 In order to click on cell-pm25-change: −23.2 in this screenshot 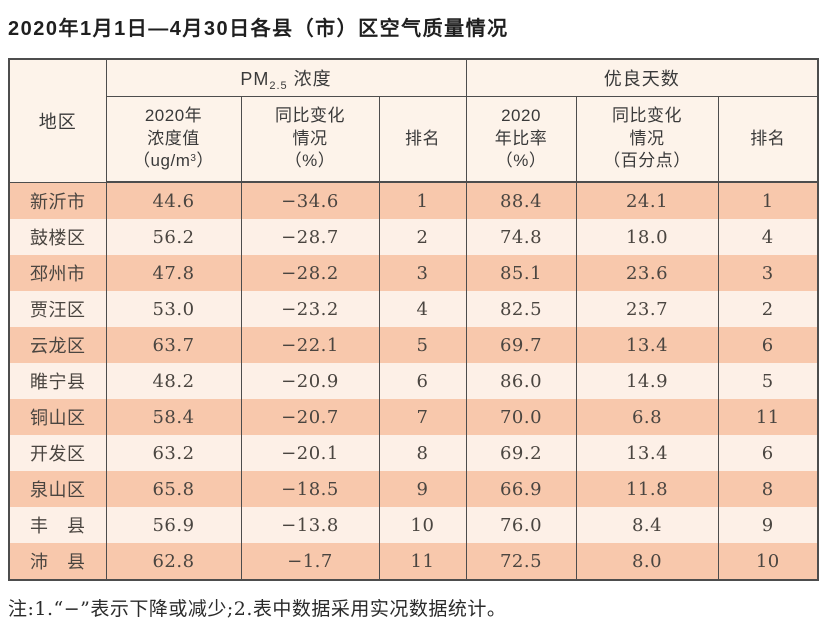, I will do `click(310, 309)`.